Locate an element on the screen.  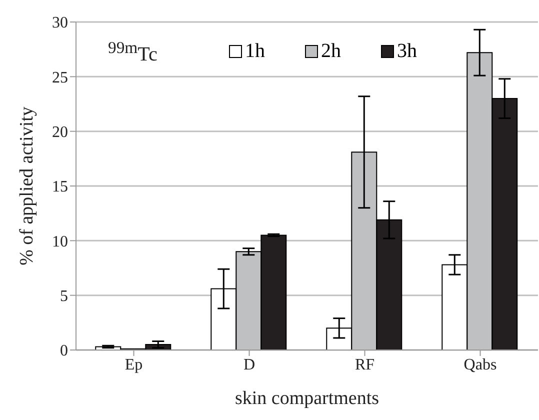
legend-label: 2h is located at coordinates (330, 51).